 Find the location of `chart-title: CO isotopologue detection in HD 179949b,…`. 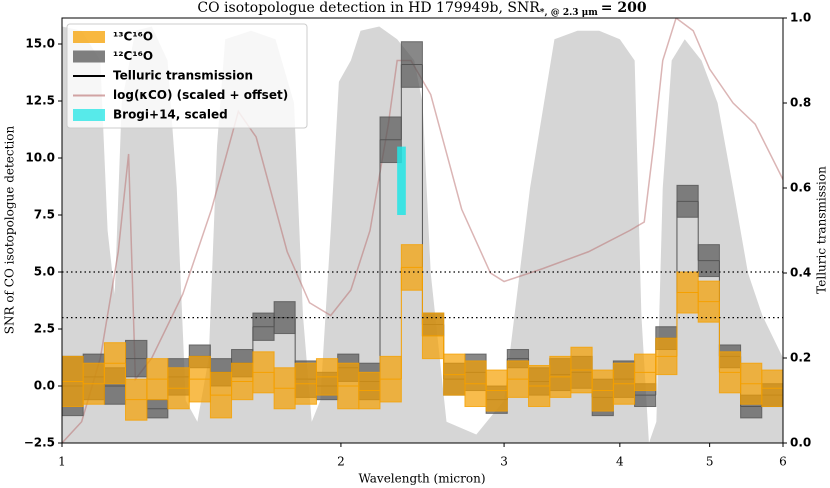

chart-title: CO isotopologue detection in HD 179949b,… is located at coordinates (421, 9).